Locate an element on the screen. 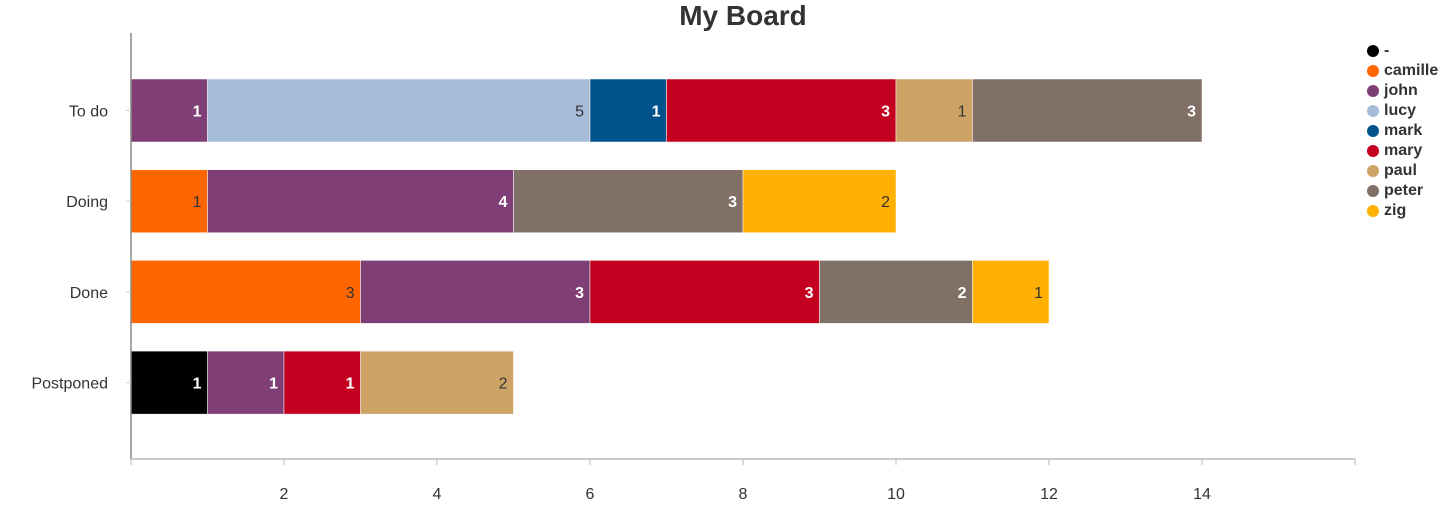  legend-item: peter is located at coordinates (1402, 191).